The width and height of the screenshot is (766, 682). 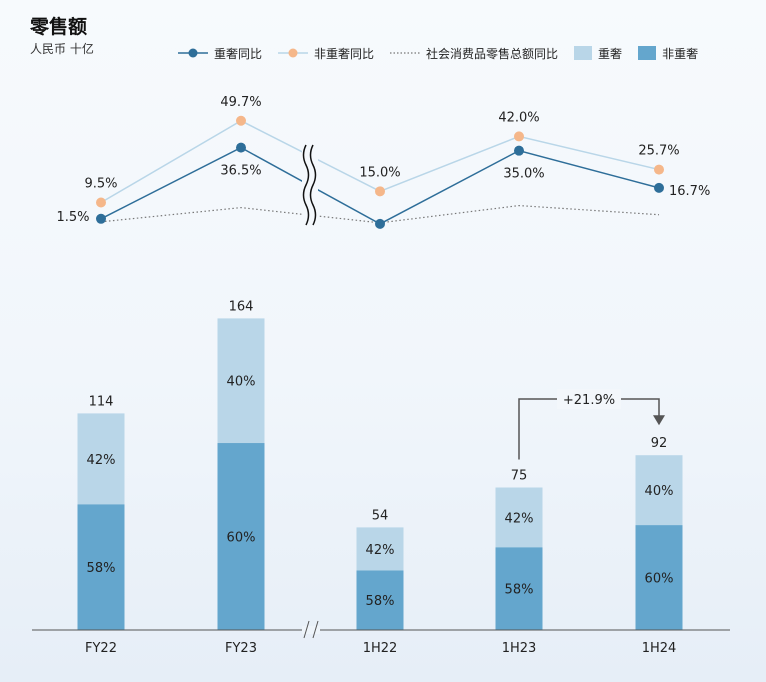 What do you see at coordinates (610, 53) in the screenshot?
I see `legend-label: 重奢` at bounding box center [610, 53].